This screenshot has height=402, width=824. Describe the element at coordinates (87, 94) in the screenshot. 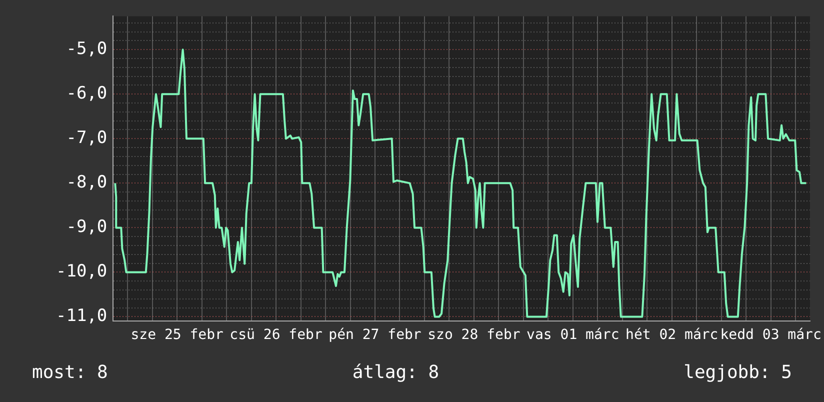

I see `y-tick-label: -6,0` at that location.